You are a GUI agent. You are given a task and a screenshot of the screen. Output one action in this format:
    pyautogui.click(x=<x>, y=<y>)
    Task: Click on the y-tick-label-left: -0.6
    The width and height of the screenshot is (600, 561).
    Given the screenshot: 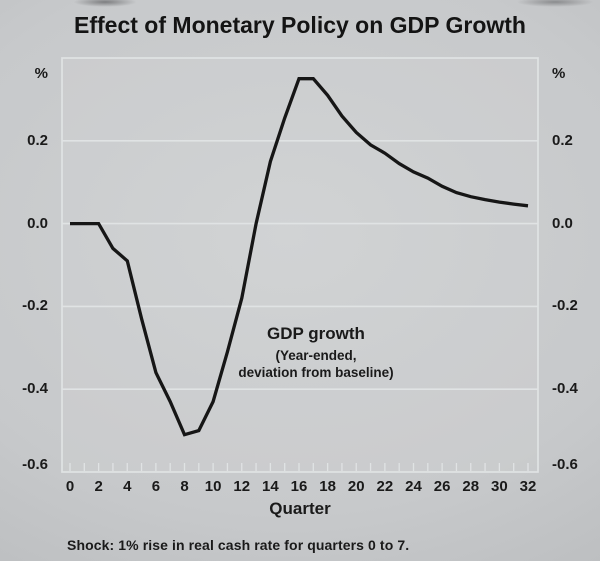 What is the action you would take?
    pyautogui.click(x=35, y=464)
    